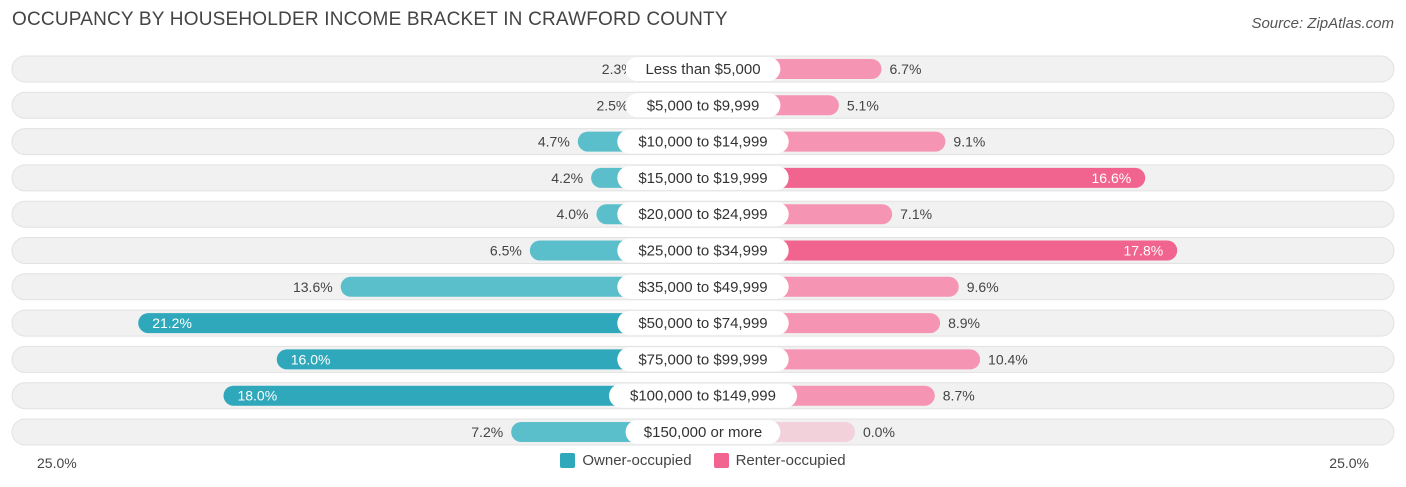  What do you see at coordinates (863, 105) in the screenshot?
I see `renter-value-label: 5.1%` at bounding box center [863, 105].